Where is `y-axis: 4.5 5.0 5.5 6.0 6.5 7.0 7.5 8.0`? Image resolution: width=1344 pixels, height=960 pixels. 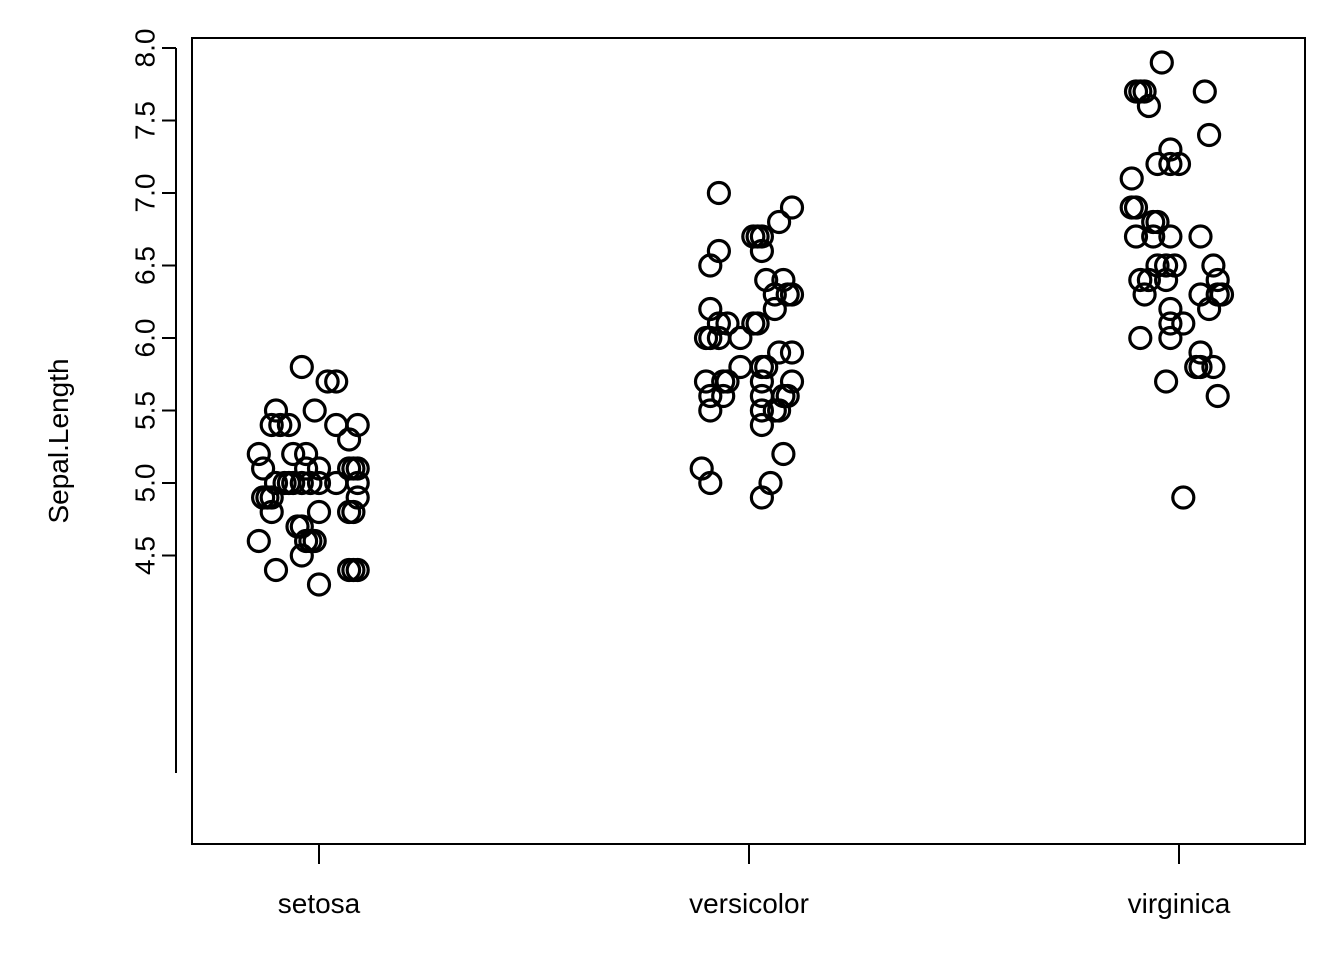 y-axis: 4.5 5.0 5.5 6.0 6.5 7.0 7.5 8.0 is located at coordinates (153, 401).